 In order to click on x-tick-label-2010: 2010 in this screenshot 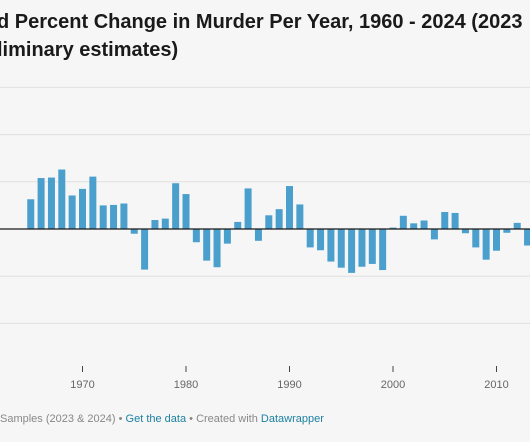, I will do `click(496, 385)`.